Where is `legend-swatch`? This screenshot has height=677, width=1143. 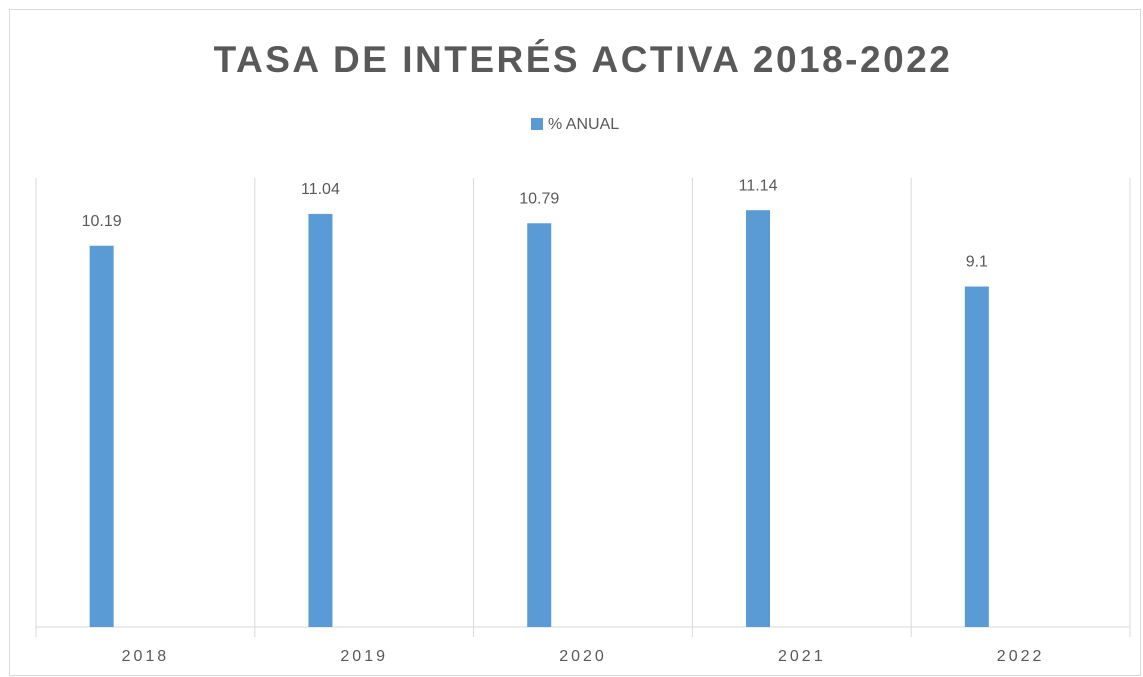 legend-swatch is located at coordinates (537, 124).